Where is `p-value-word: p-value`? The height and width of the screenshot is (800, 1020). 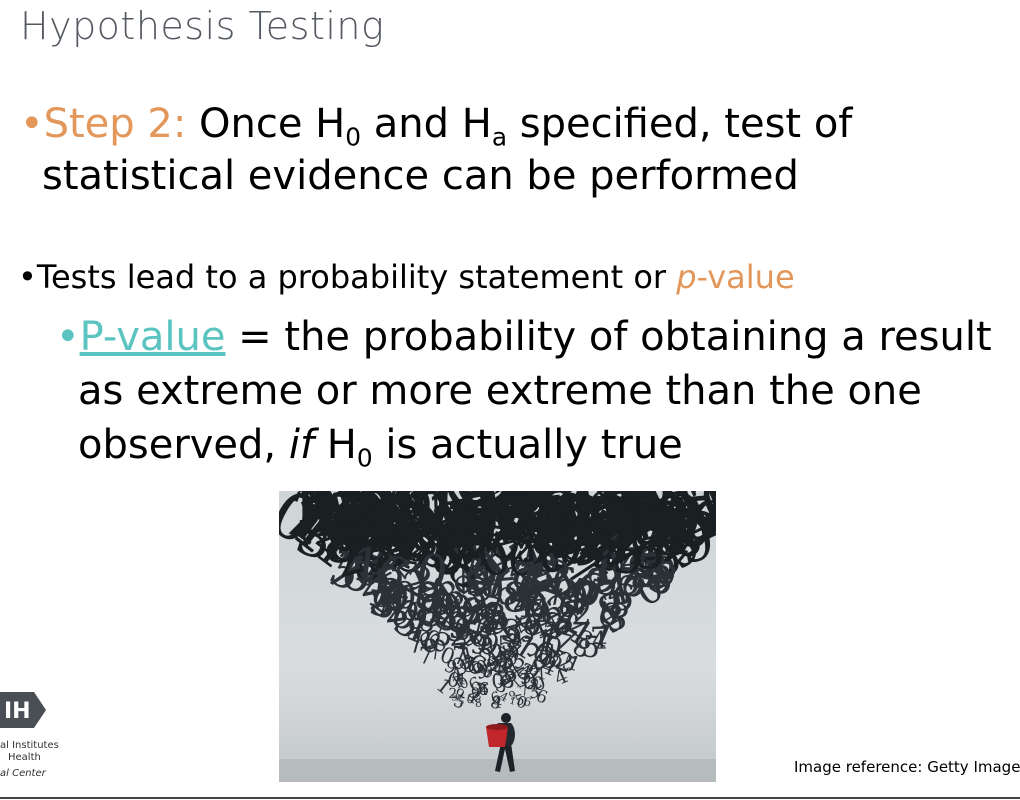
p-value-word: p-value is located at coordinates (735, 277).